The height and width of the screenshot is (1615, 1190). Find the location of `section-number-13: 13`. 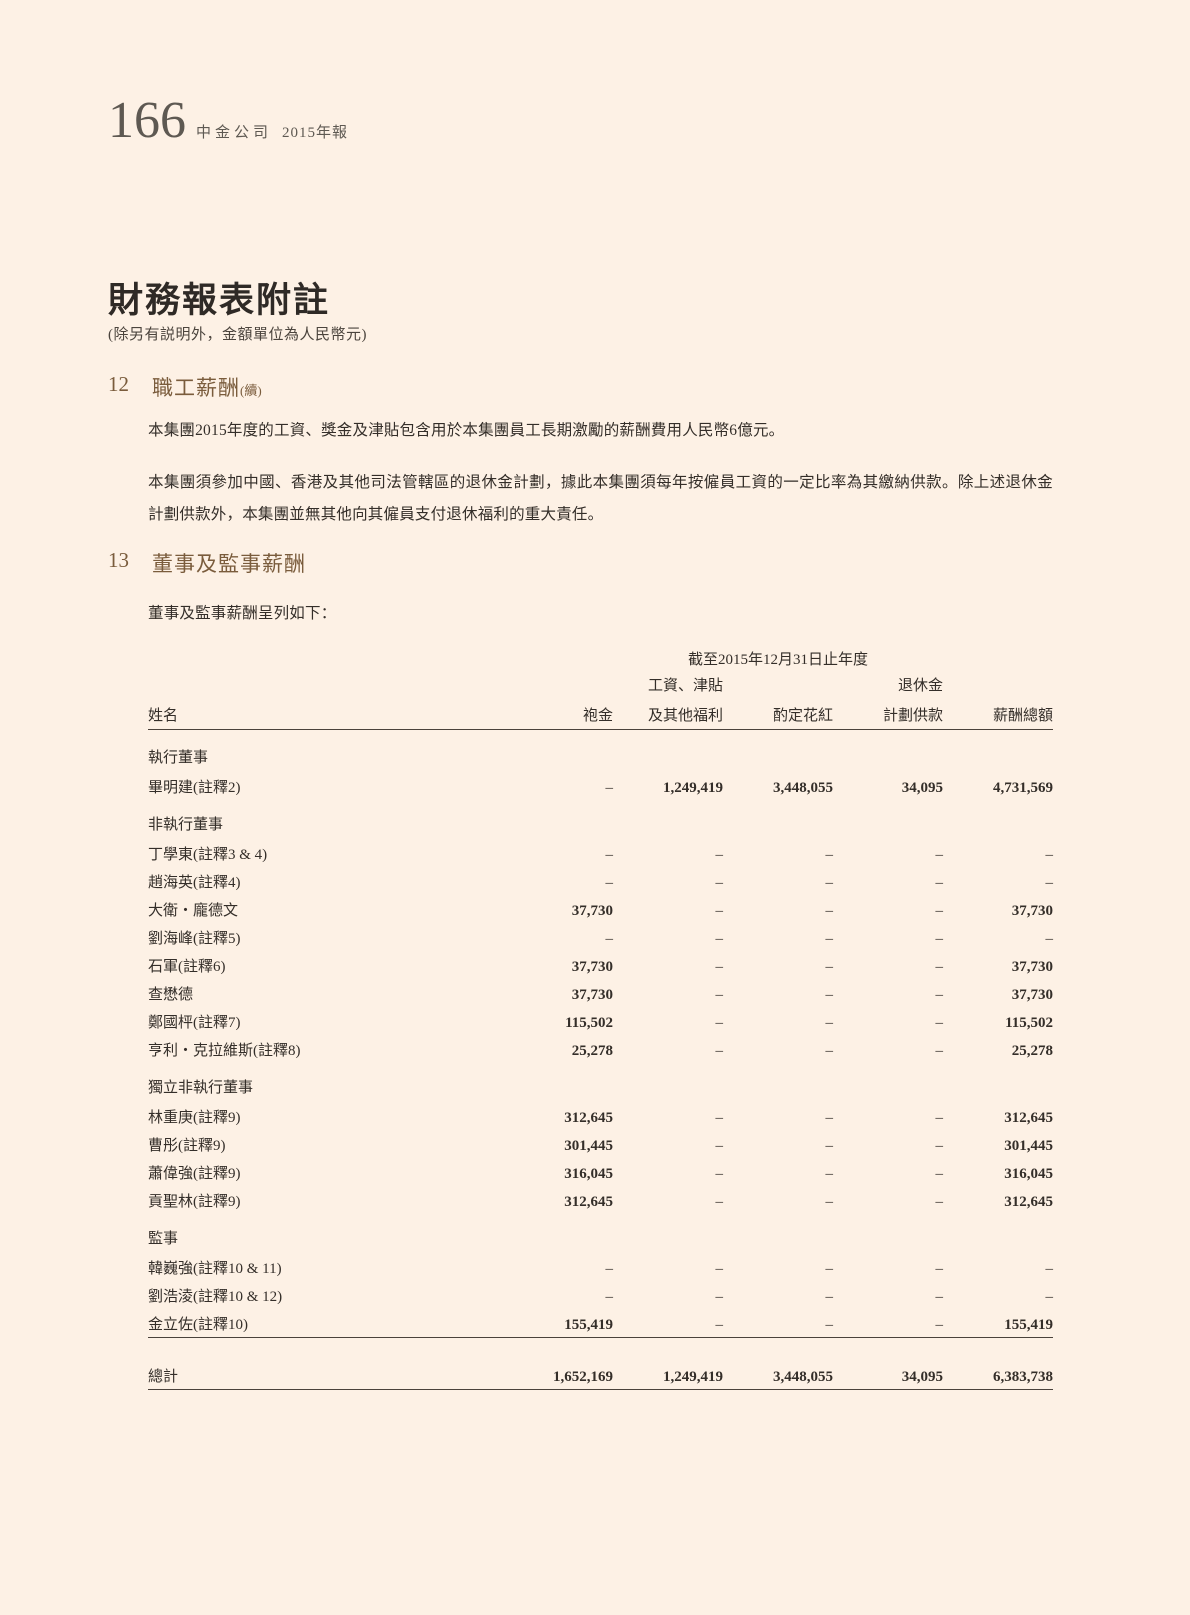

section-number-13: 13 is located at coordinates (118, 560).